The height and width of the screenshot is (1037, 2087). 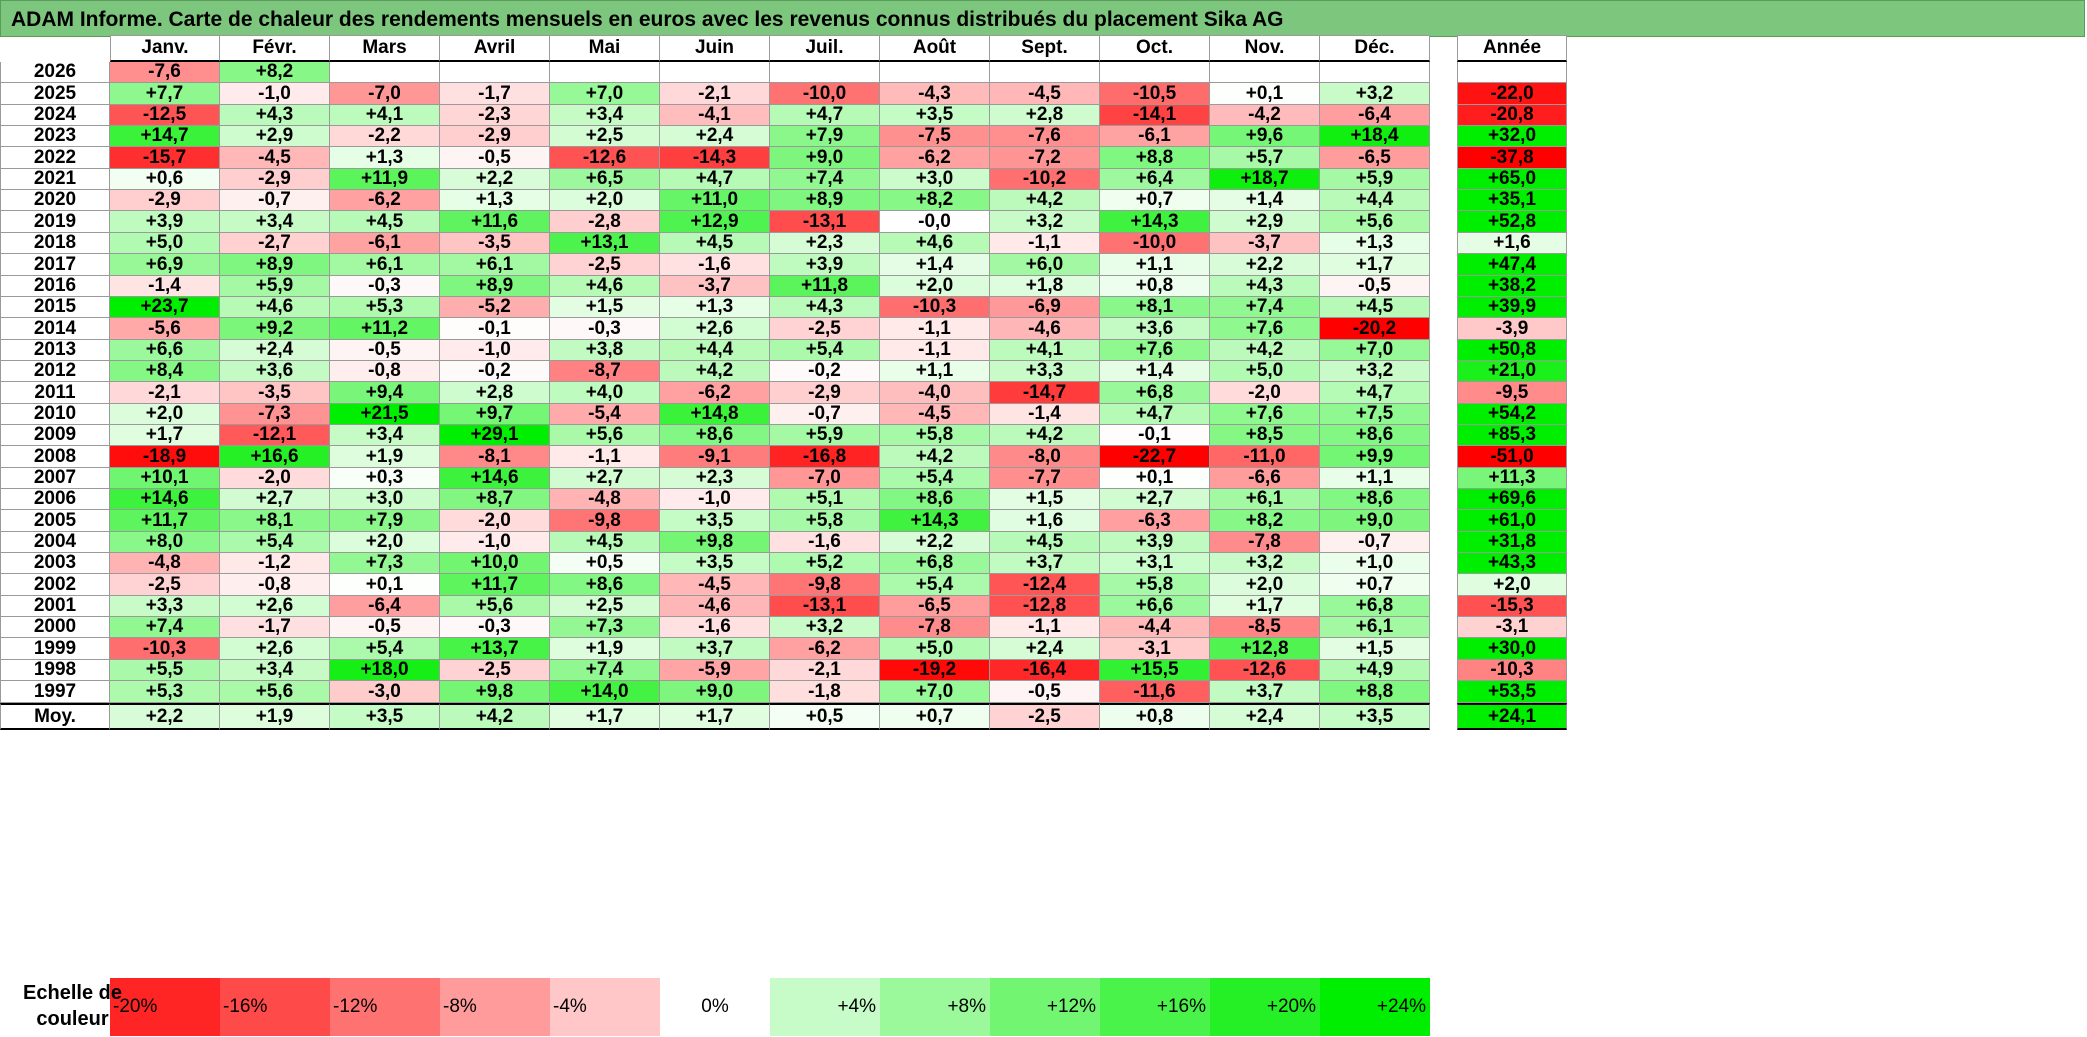 What do you see at coordinates (1155, 136) in the screenshot?
I see `heatmap-cell: -6,1` at bounding box center [1155, 136].